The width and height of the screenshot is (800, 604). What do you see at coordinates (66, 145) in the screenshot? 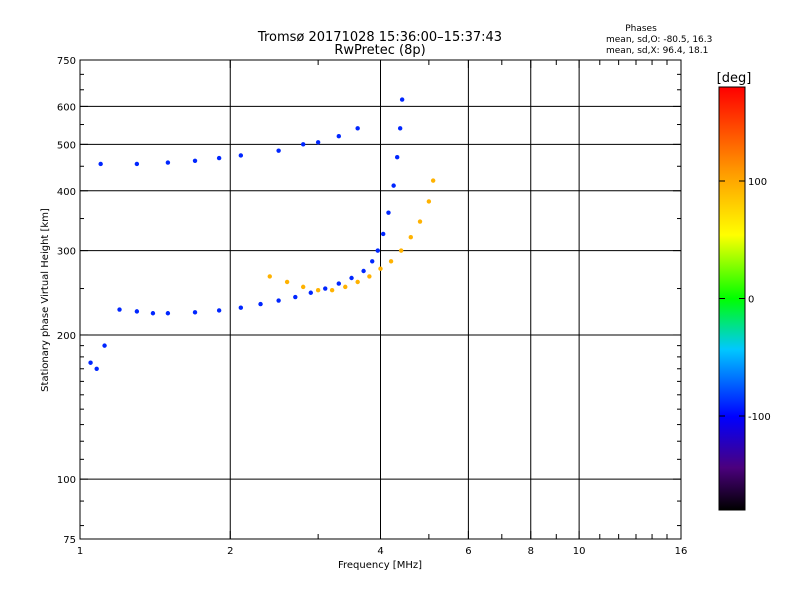
I see `y-tick-label: 500` at bounding box center [66, 145].